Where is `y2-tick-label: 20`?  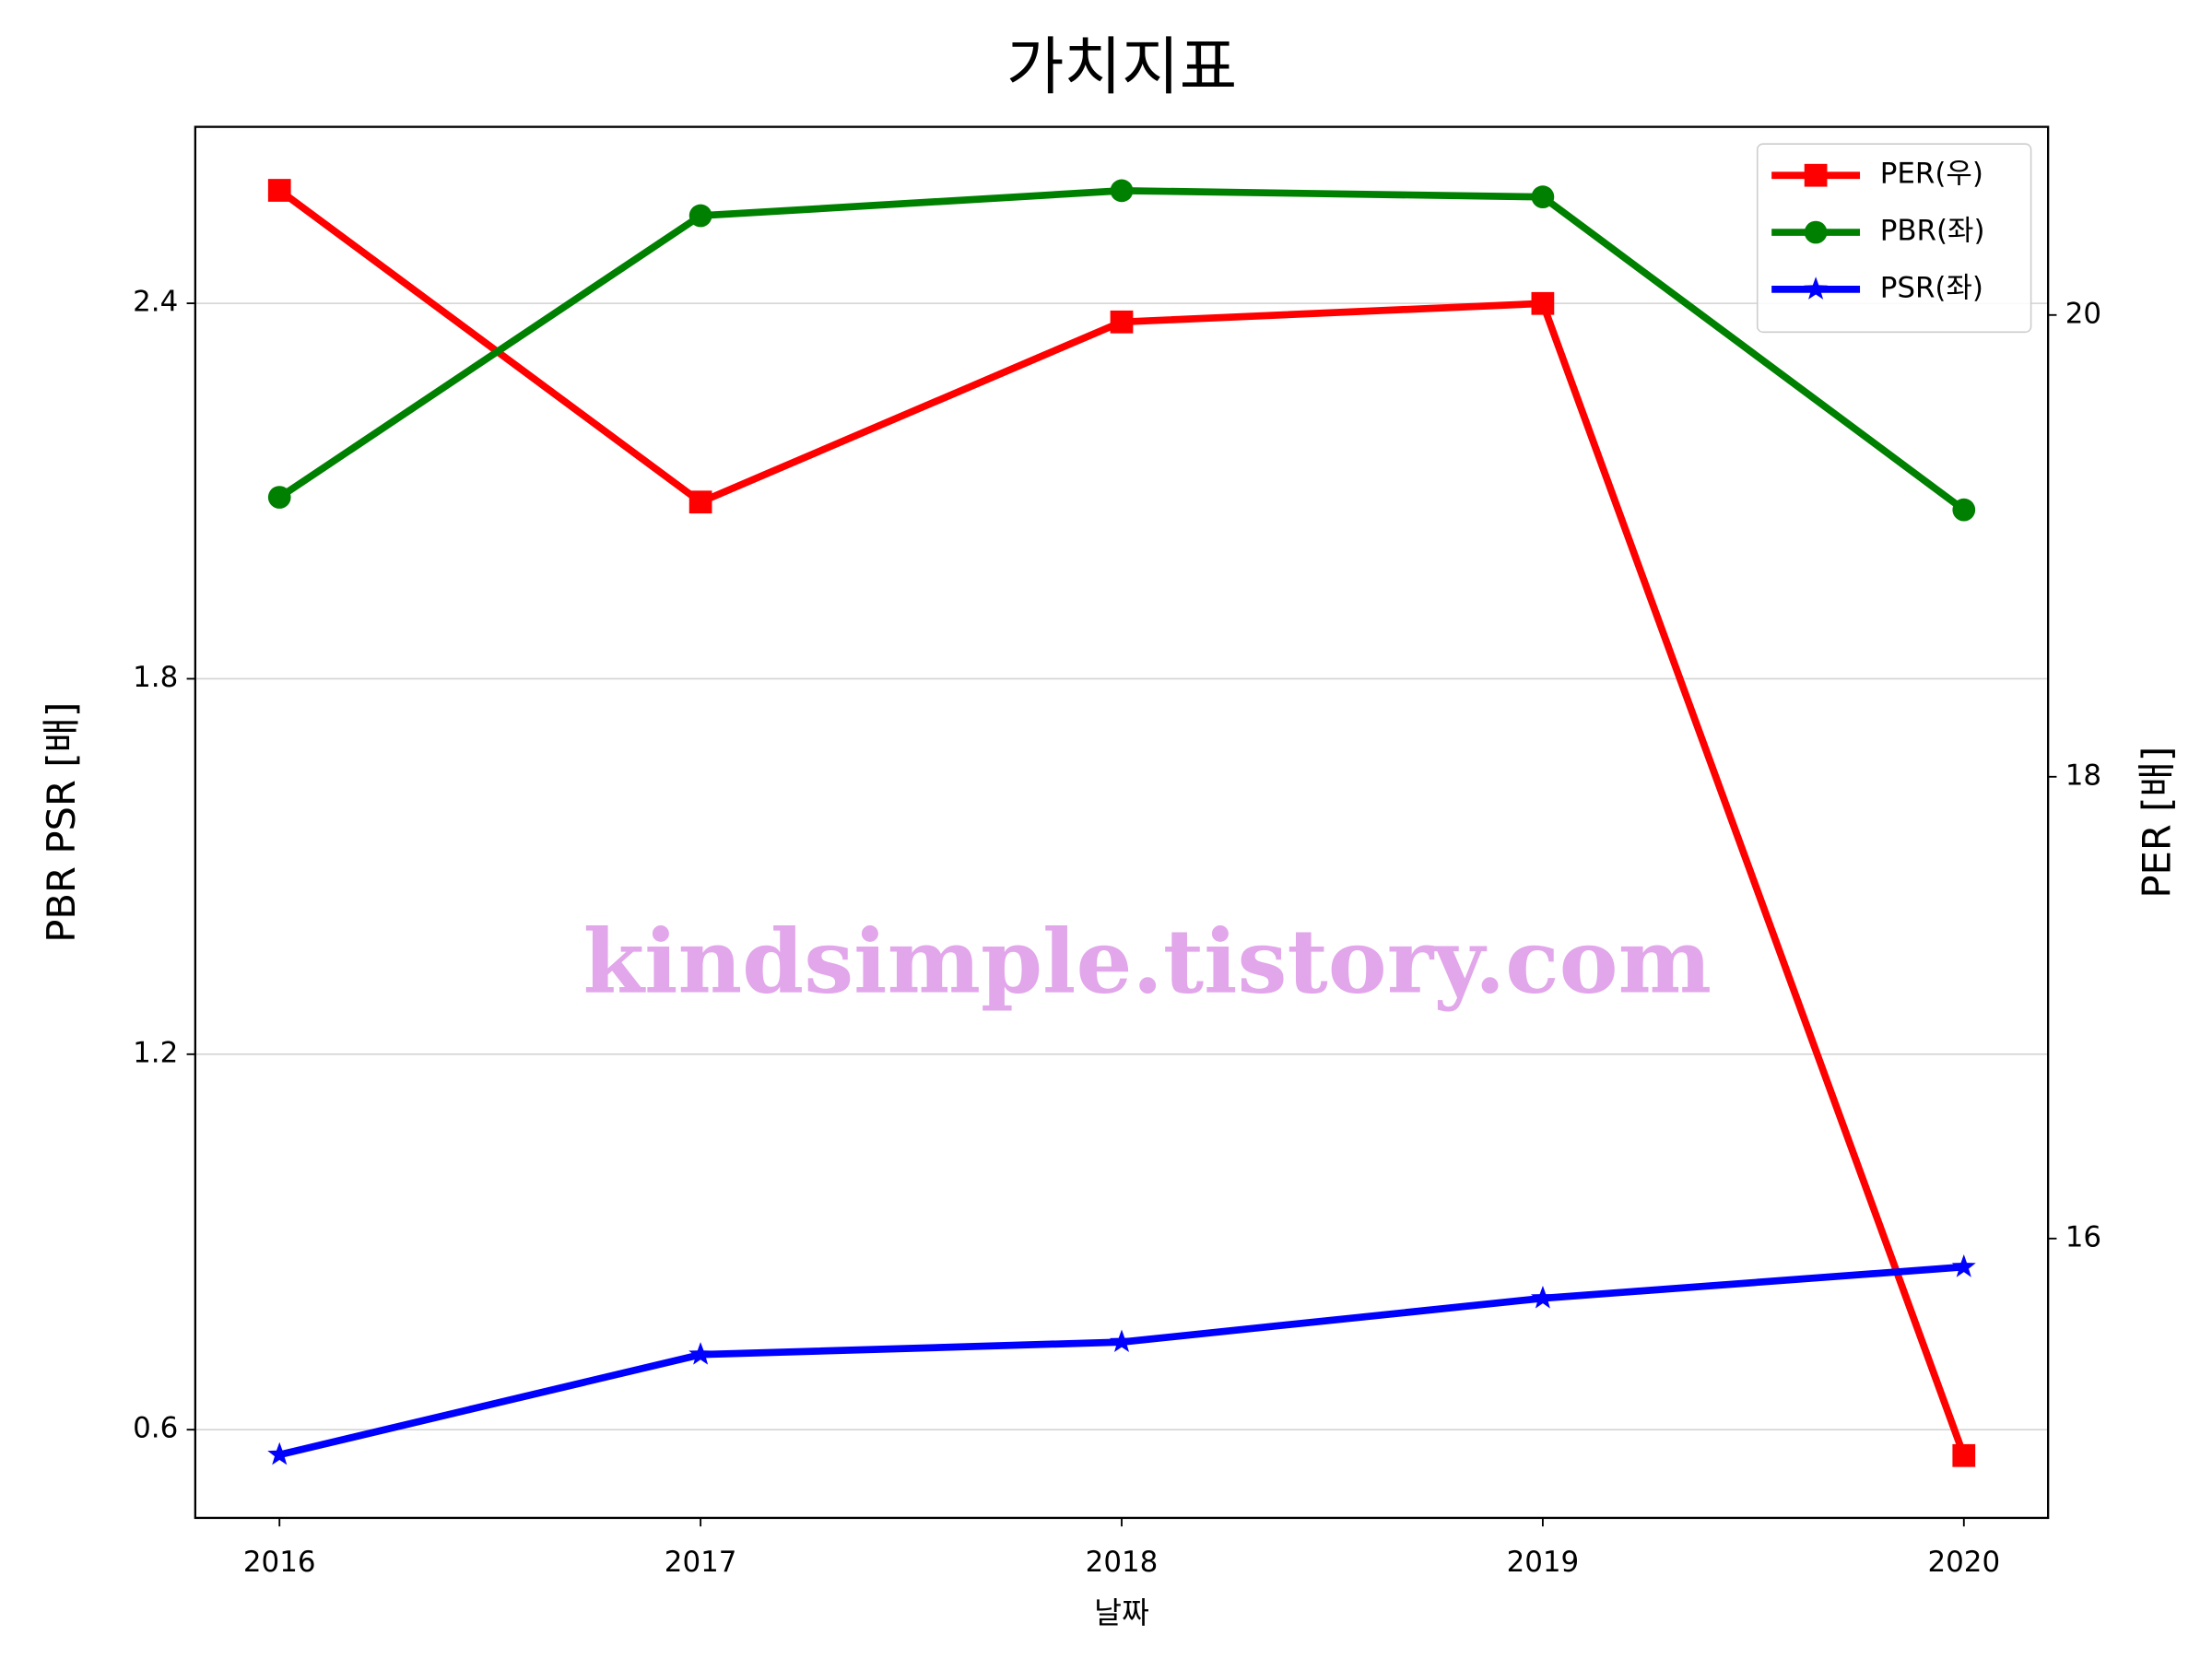
y2-tick-label: 20 is located at coordinates (2083, 313).